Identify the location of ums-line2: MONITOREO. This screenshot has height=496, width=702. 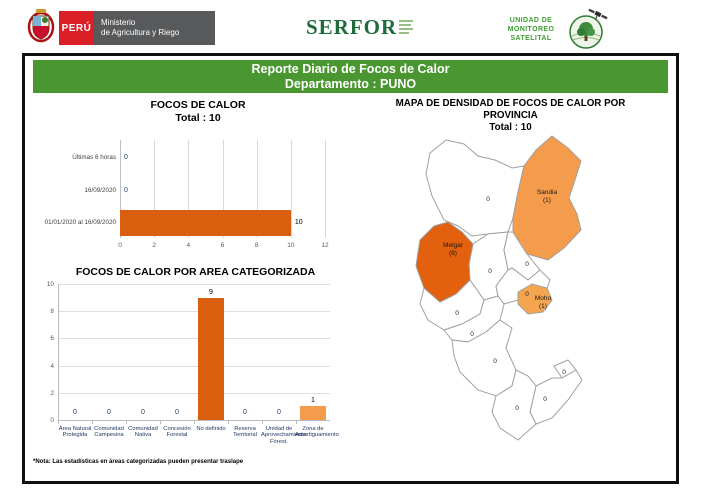
(531, 29).